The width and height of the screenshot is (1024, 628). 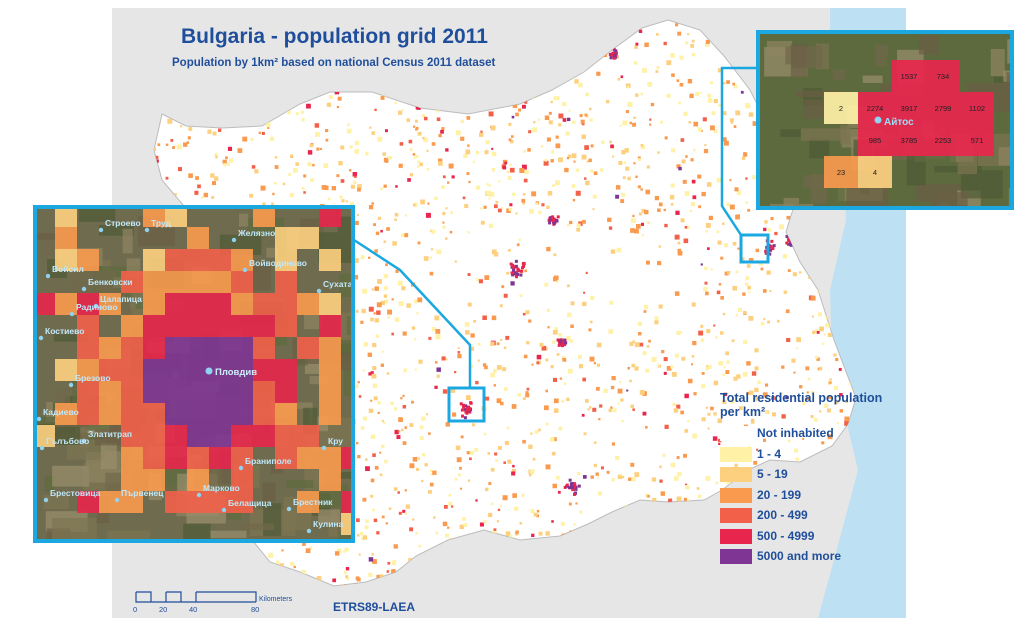 What do you see at coordinates (772, 474) in the screenshot?
I see `legend-label: 5 - 19` at bounding box center [772, 474].